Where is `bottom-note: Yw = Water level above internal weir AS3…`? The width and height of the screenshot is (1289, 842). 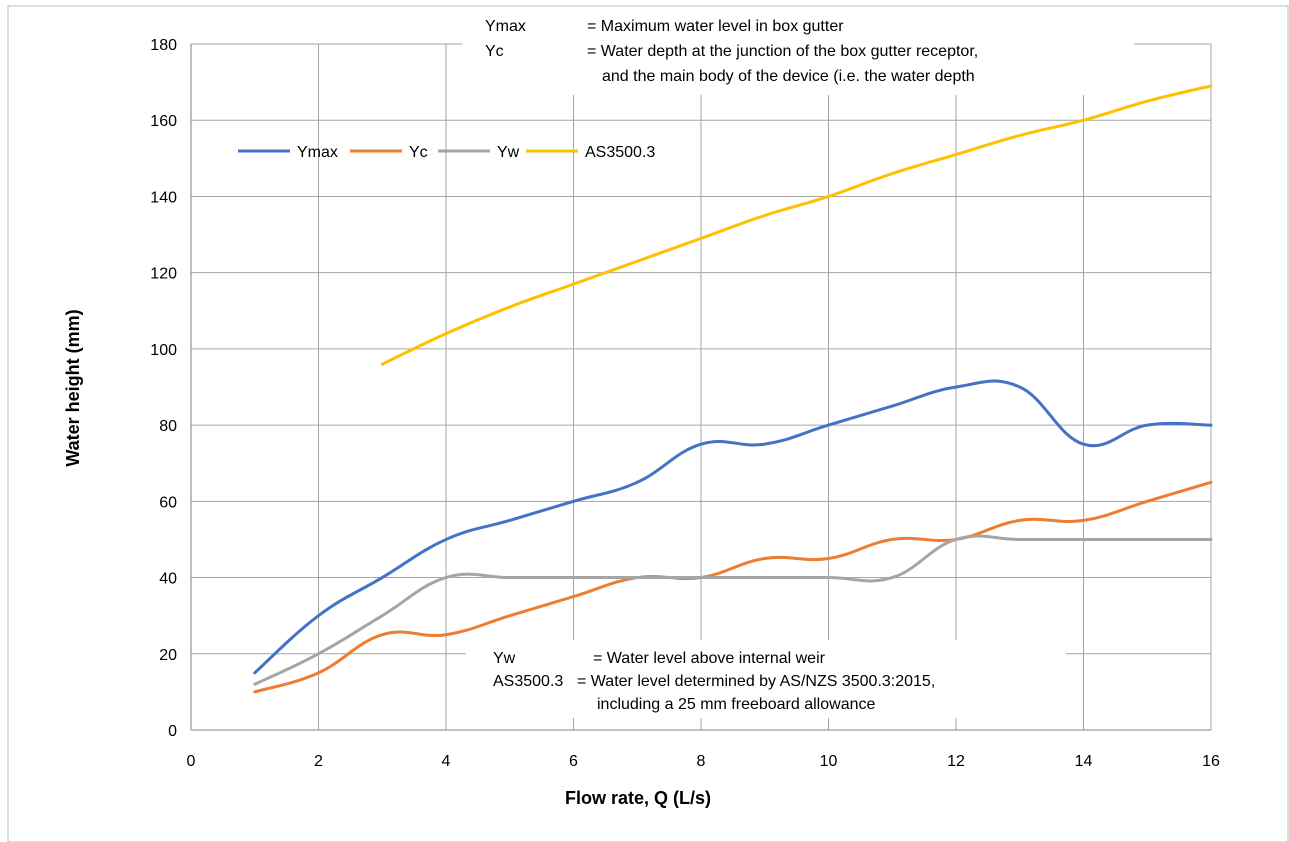
bottom-note: Yw = Water level above internal weir AS3… is located at coordinates (714, 681).